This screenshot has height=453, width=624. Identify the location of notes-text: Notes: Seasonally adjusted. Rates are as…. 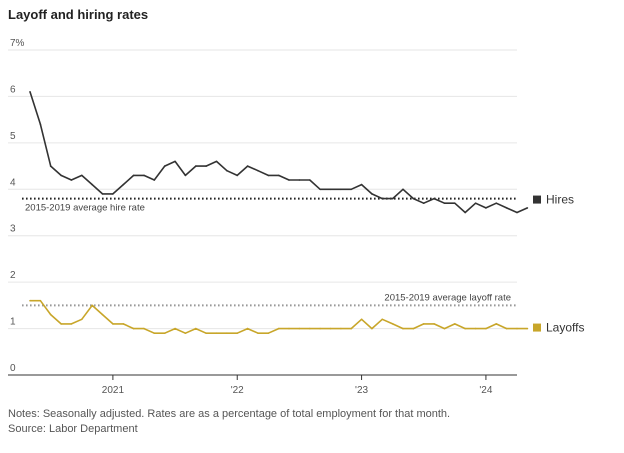
(229, 414).